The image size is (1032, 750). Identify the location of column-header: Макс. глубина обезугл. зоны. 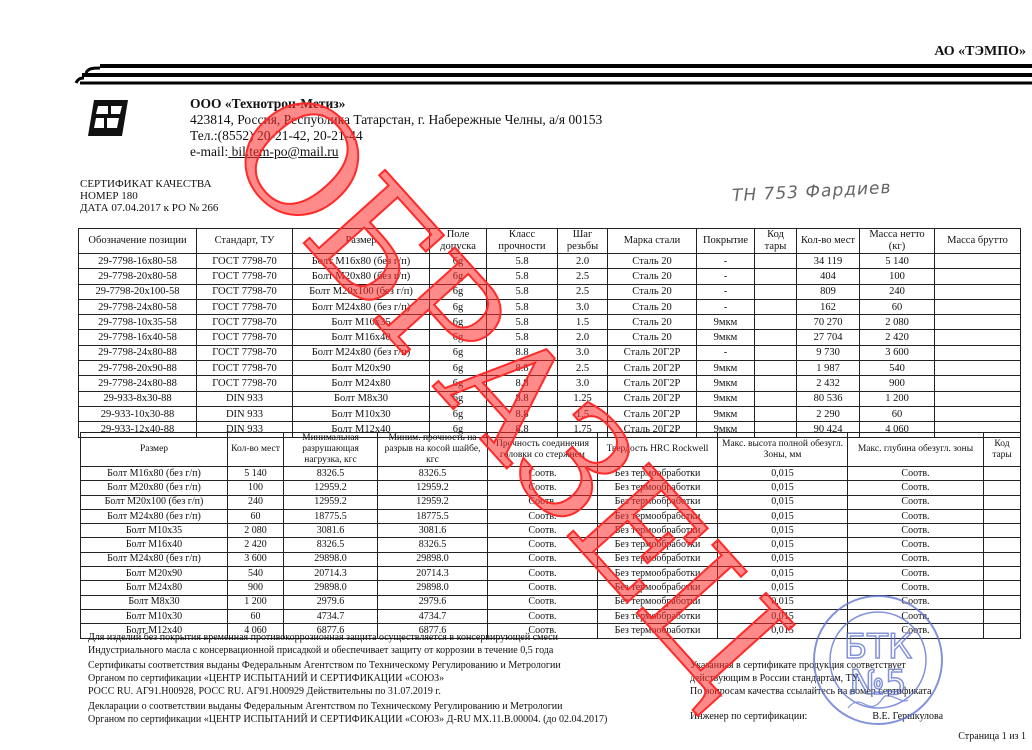
(915, 449).